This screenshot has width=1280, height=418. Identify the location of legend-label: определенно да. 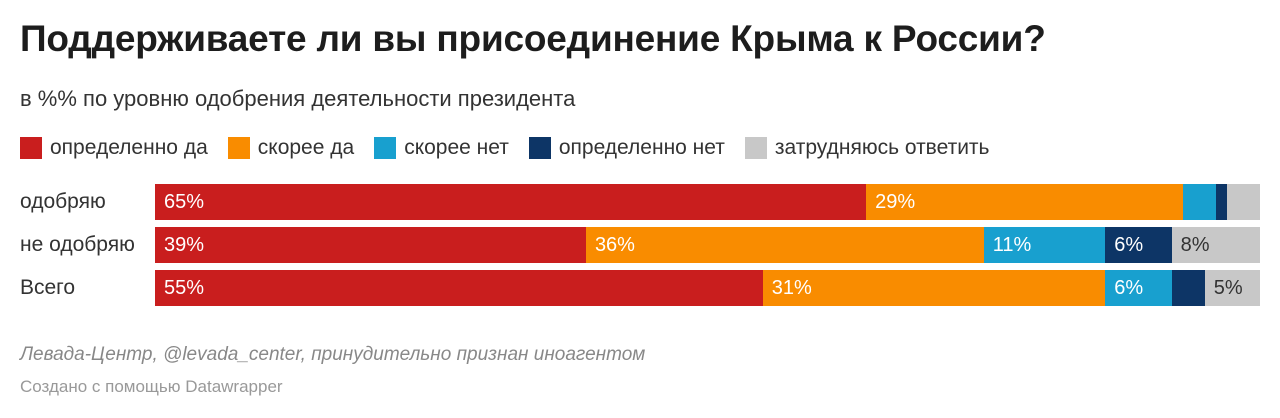
(129, 147).